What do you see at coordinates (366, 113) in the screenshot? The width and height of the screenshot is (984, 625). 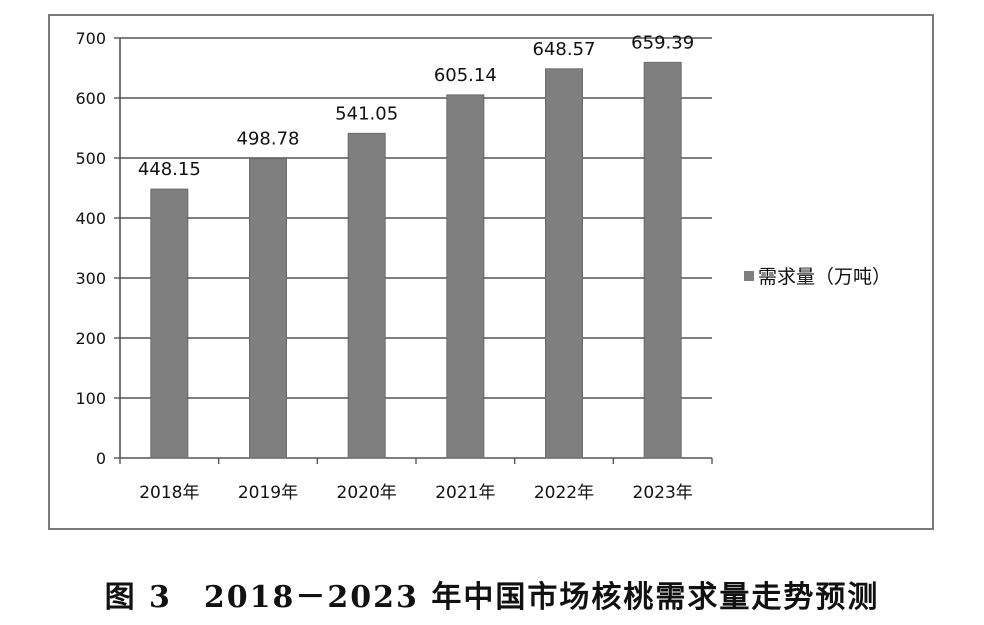 I see `data-label: 541.05` at bounding box center [366, 113].